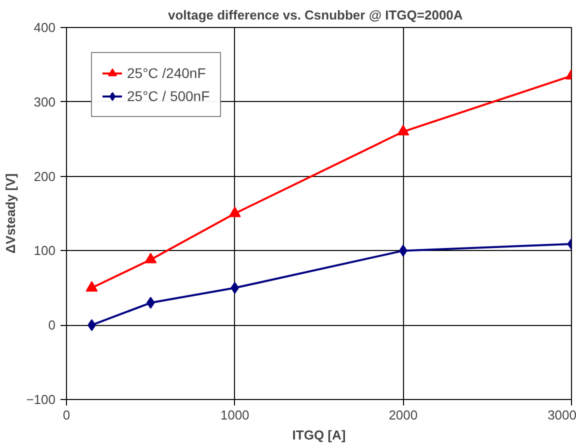 The height and width of the screenshot is (445, 576). I want to click on y-tick-label: −100, so click(41, 399).